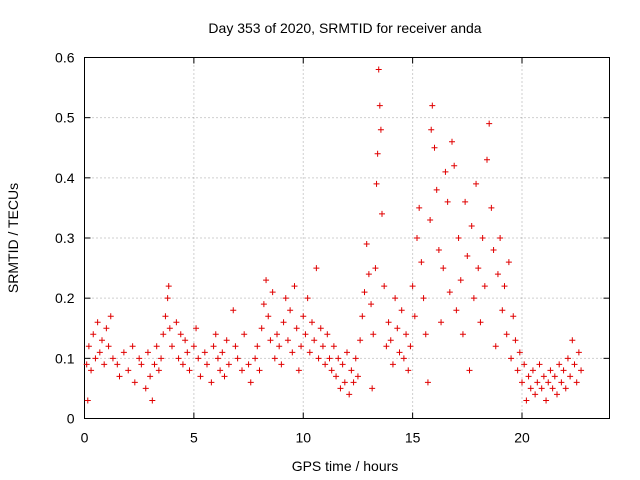  What do you see at coordinates (522, 438) in the screenshot?
I see `x-tick-label: 20` at bounding box center [522, 438].